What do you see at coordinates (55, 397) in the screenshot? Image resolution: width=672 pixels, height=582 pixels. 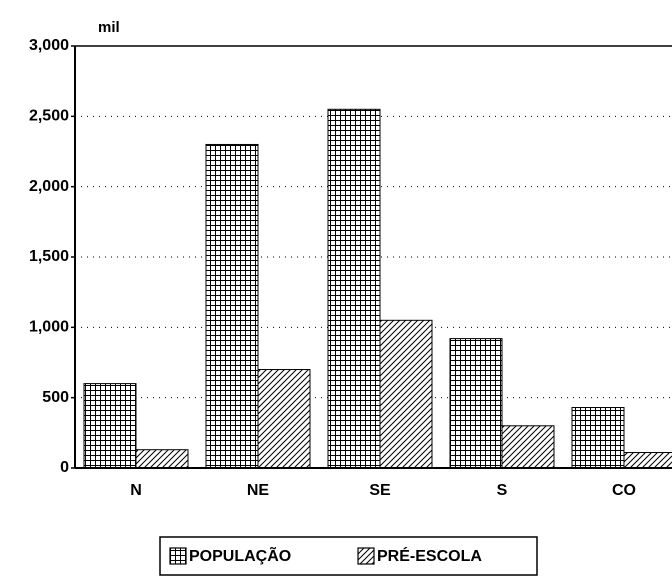 I see `y-tick-label: 500` at bounding box center [55, 397].